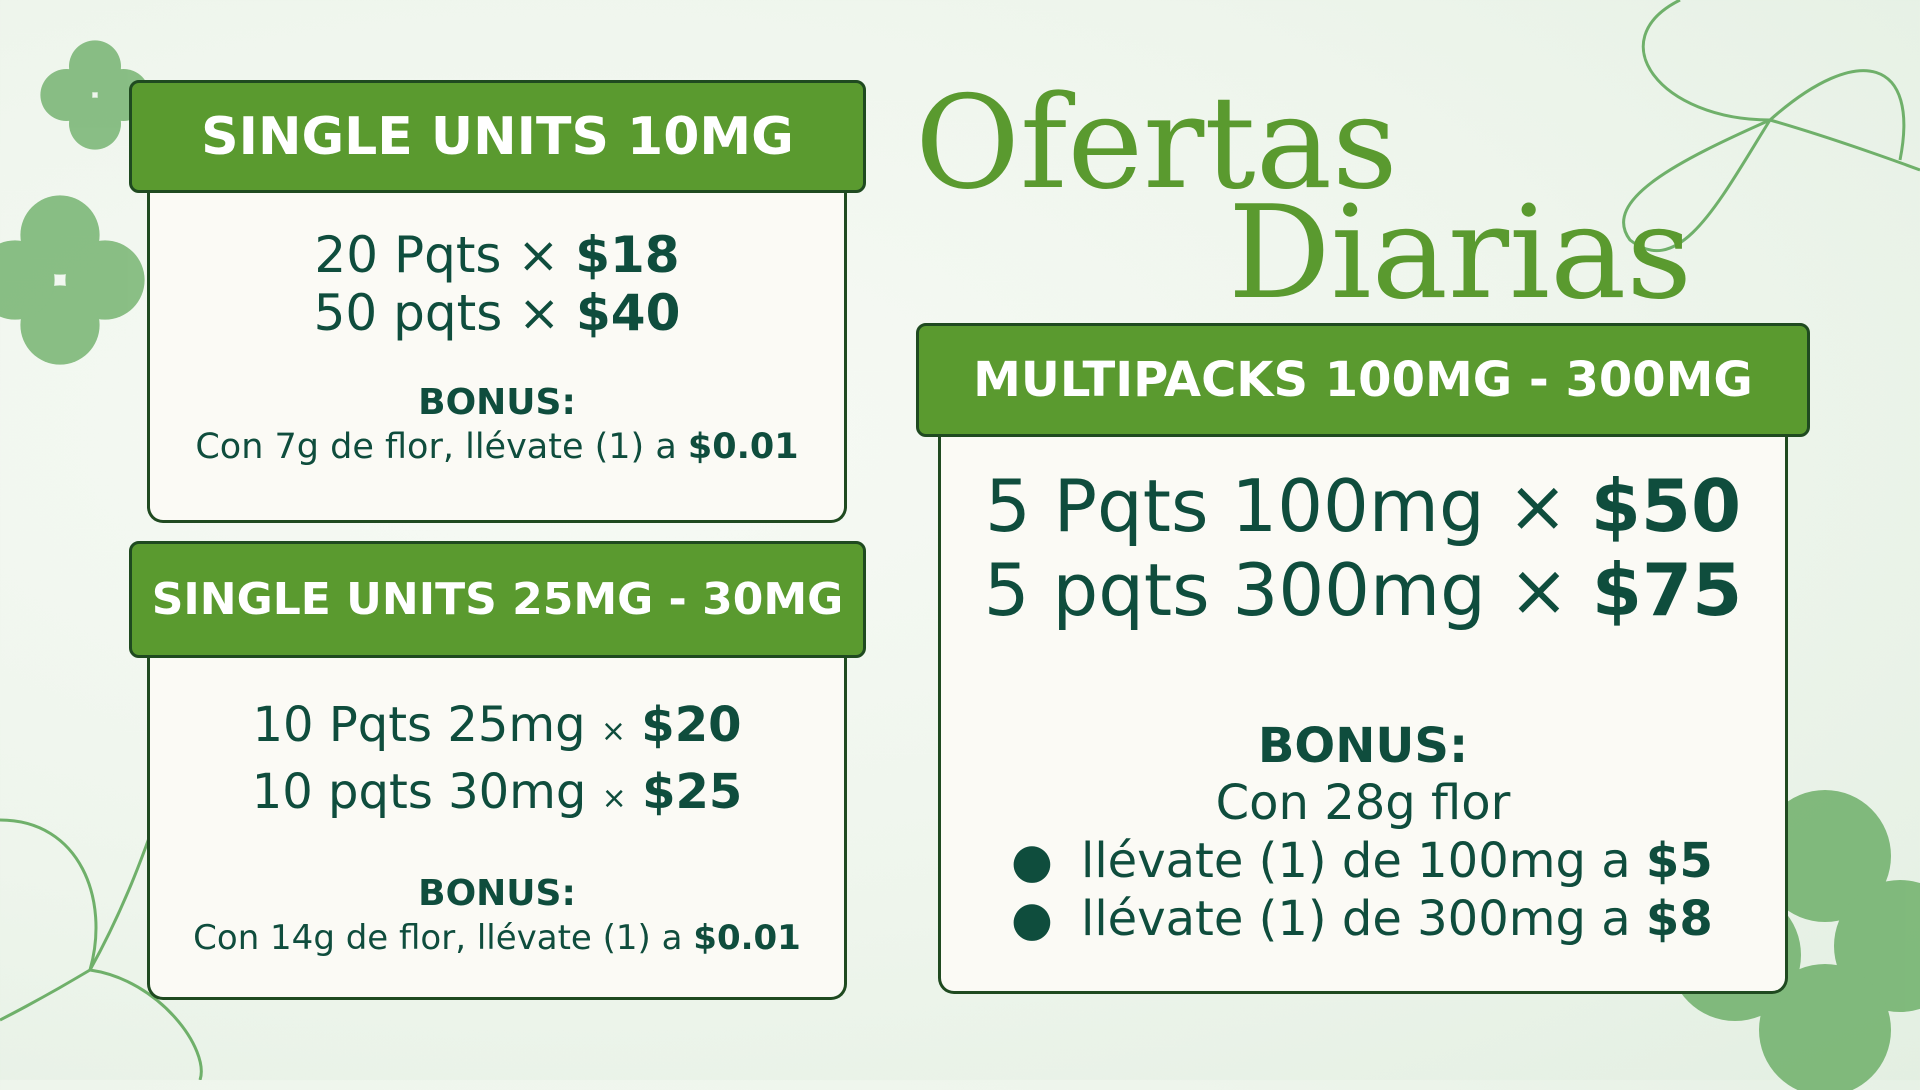 The image size is (1920, 1090). I want to click on offer-row: 10 Pqts 25mg × $20, so click(497, 725).